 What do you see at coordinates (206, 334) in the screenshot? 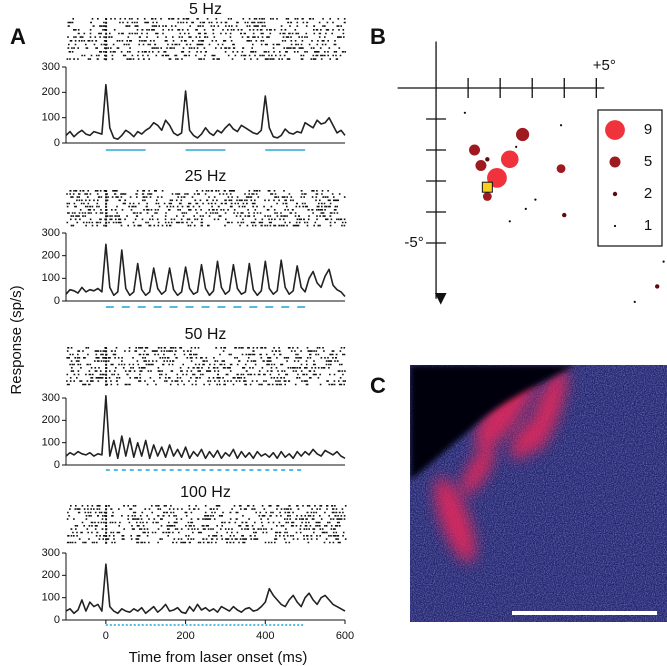
I see `chart-title: 50 Hz` at bounding box center [206, 334].